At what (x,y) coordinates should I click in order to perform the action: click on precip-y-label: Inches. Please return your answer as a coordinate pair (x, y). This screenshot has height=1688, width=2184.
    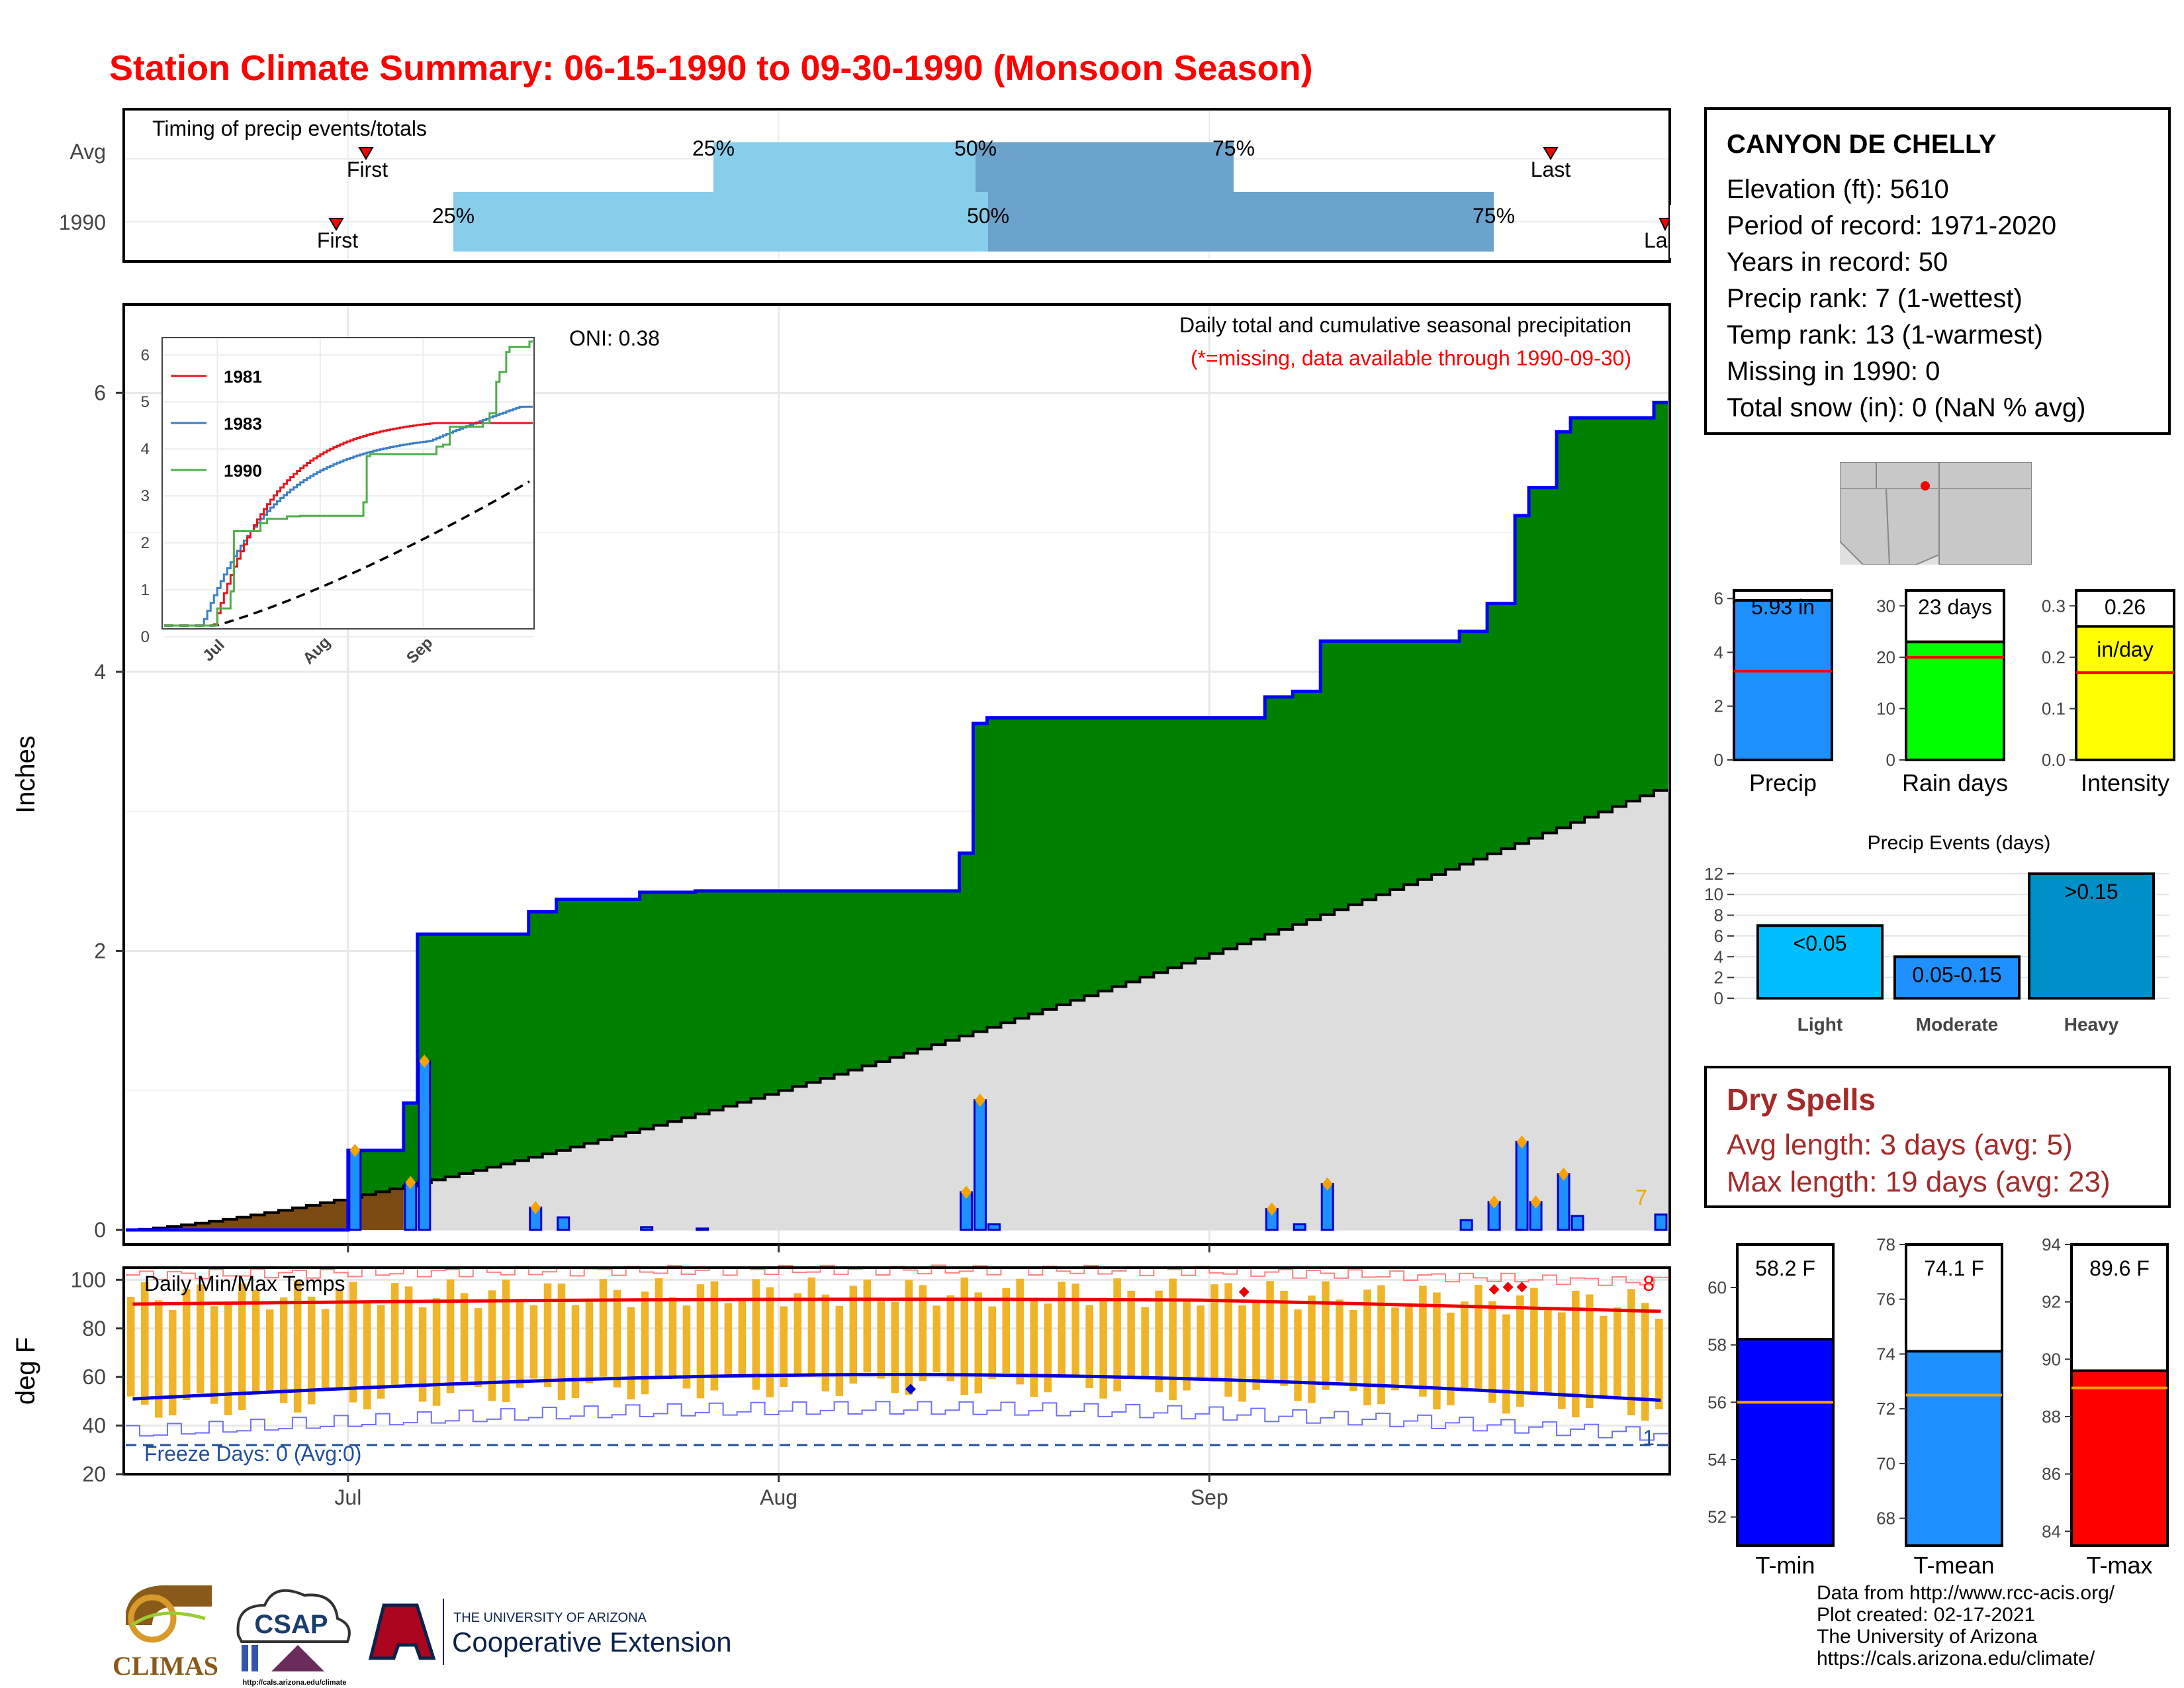
    Looking at the image, I should click on (26, 774).